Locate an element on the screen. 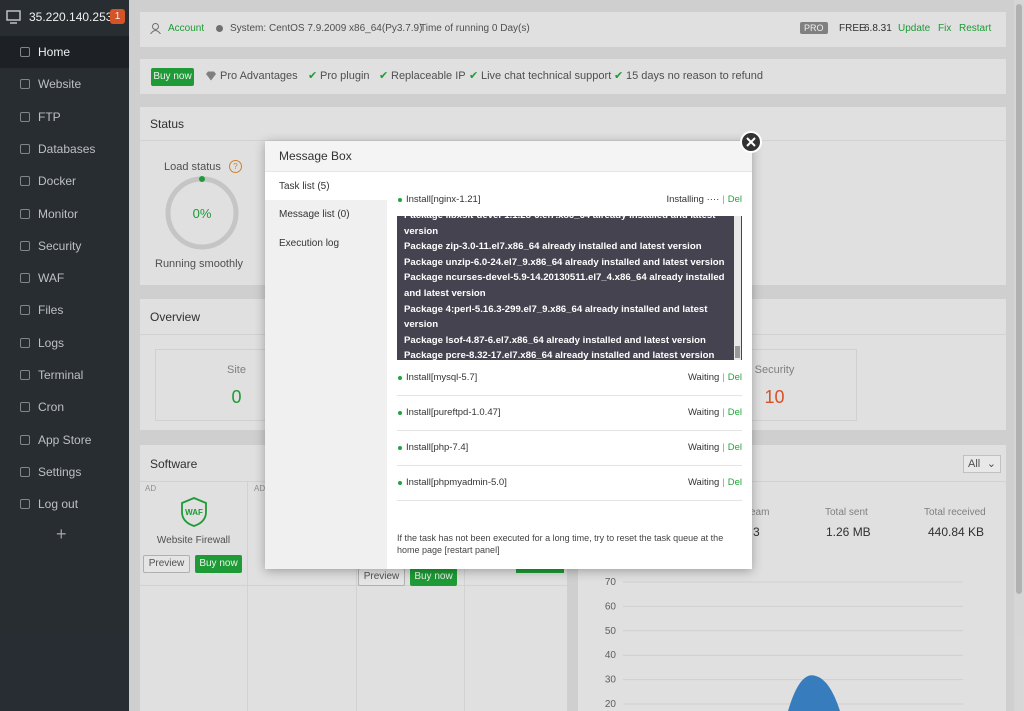 The image size is (1024, 711). buy-button: Buy now is located at coordinates (218, 564).